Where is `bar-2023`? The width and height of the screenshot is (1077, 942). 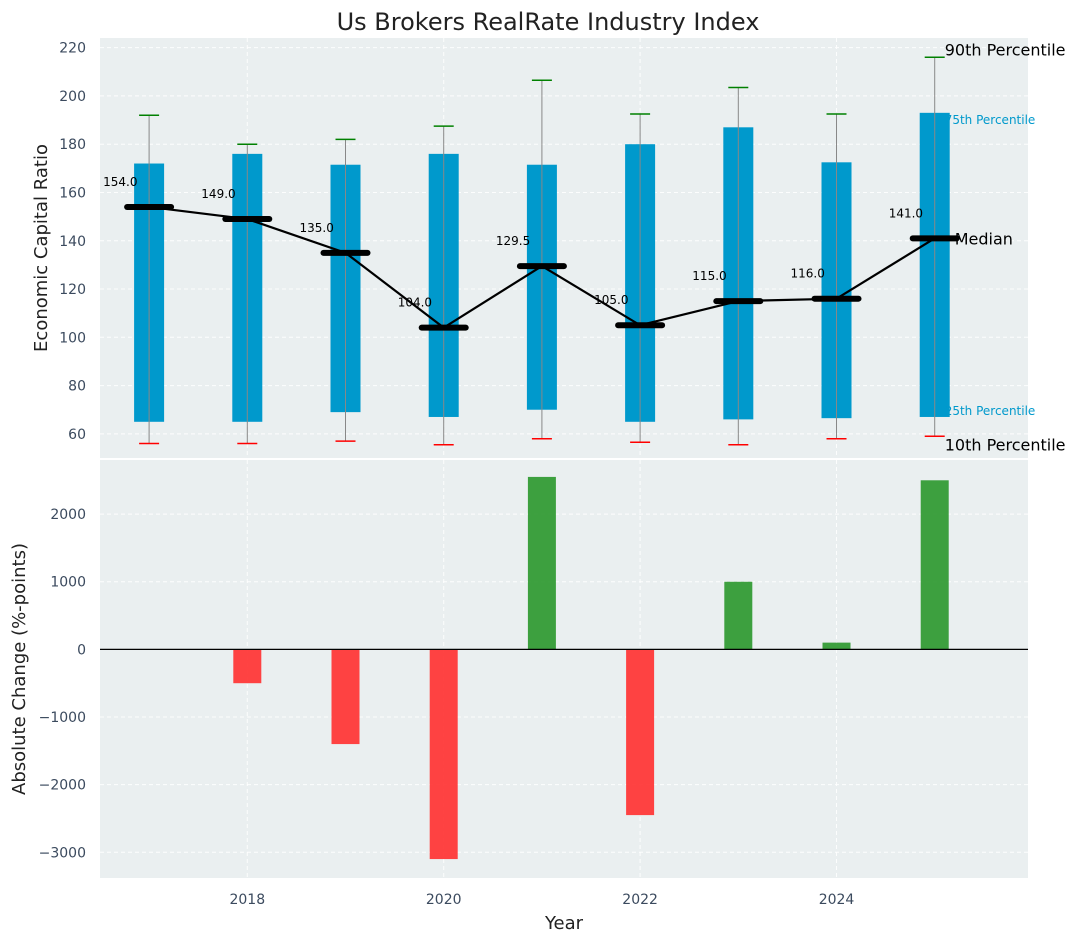
bar-2023 is located at coordinates (738, 615).